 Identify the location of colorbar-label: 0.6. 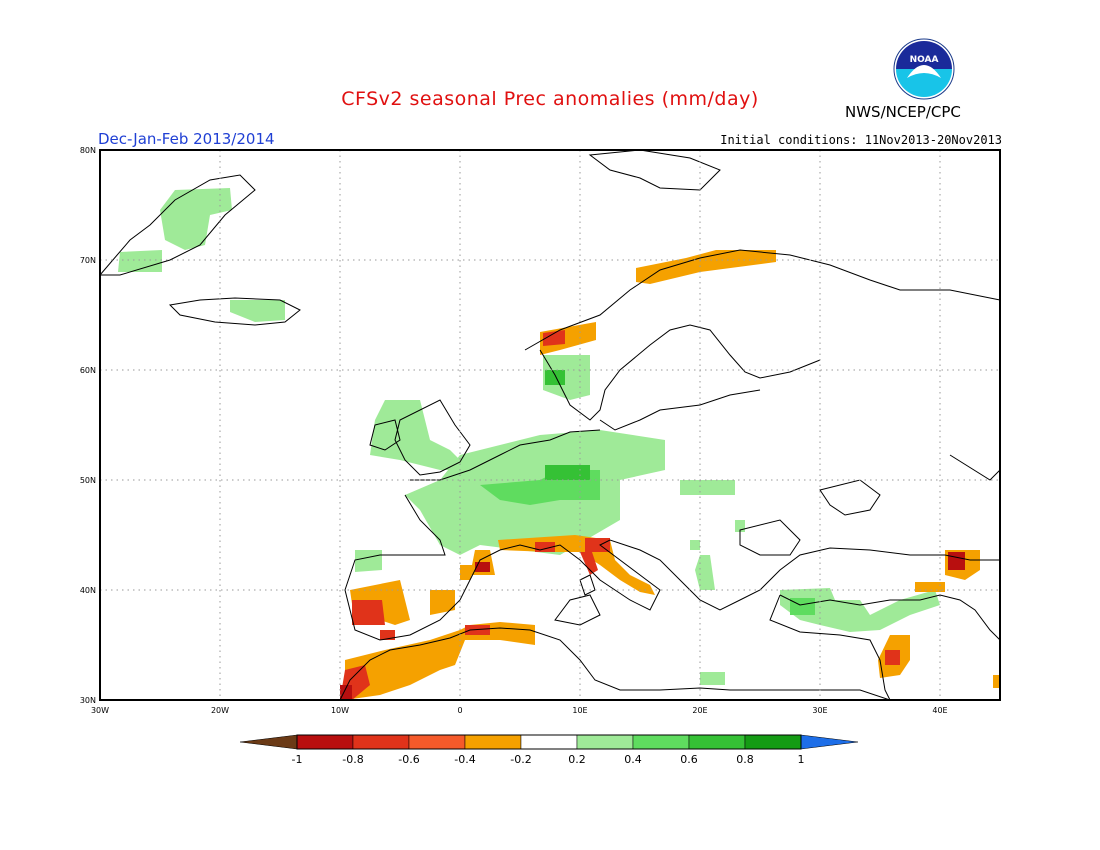
(689, 759).